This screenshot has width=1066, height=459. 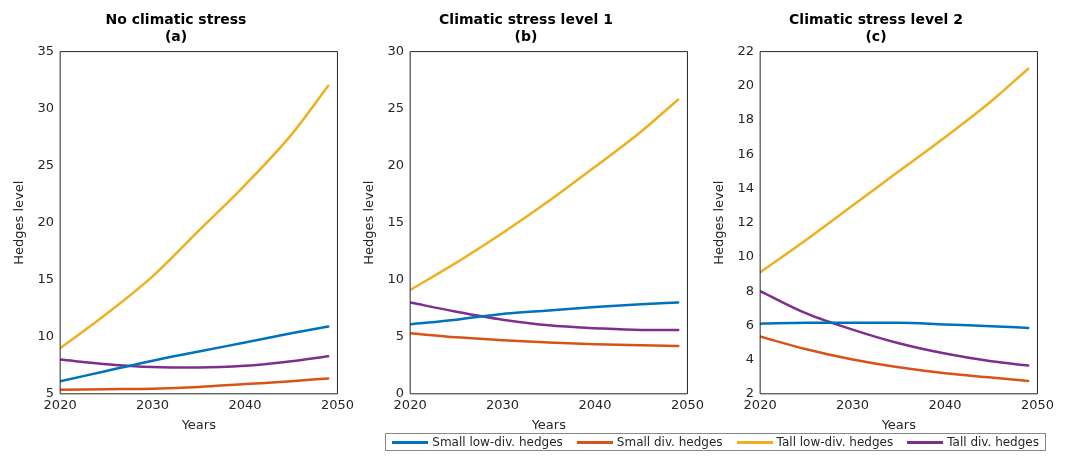 What do you see at coordinates (750, 324) in the screenshot?
I see `y-tick-label: 6` at bounding box center [750, 324].